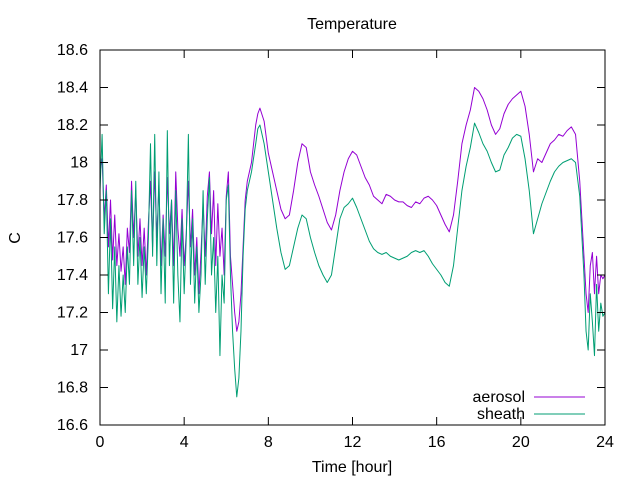 The image size is (640, 480). Describe the element at coordinates (184, 442) in the screenshot. I see `x-tick-label: 4` at that location.